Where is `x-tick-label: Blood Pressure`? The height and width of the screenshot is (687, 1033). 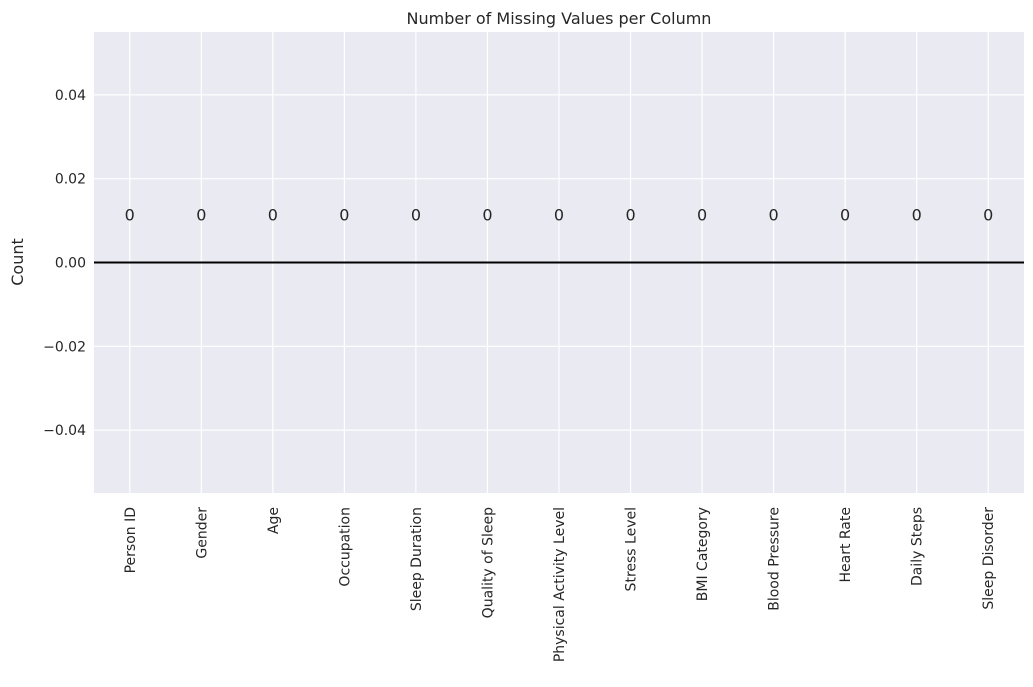 x-tick-label: Blood Pressure is located at coordinates (775, 559).